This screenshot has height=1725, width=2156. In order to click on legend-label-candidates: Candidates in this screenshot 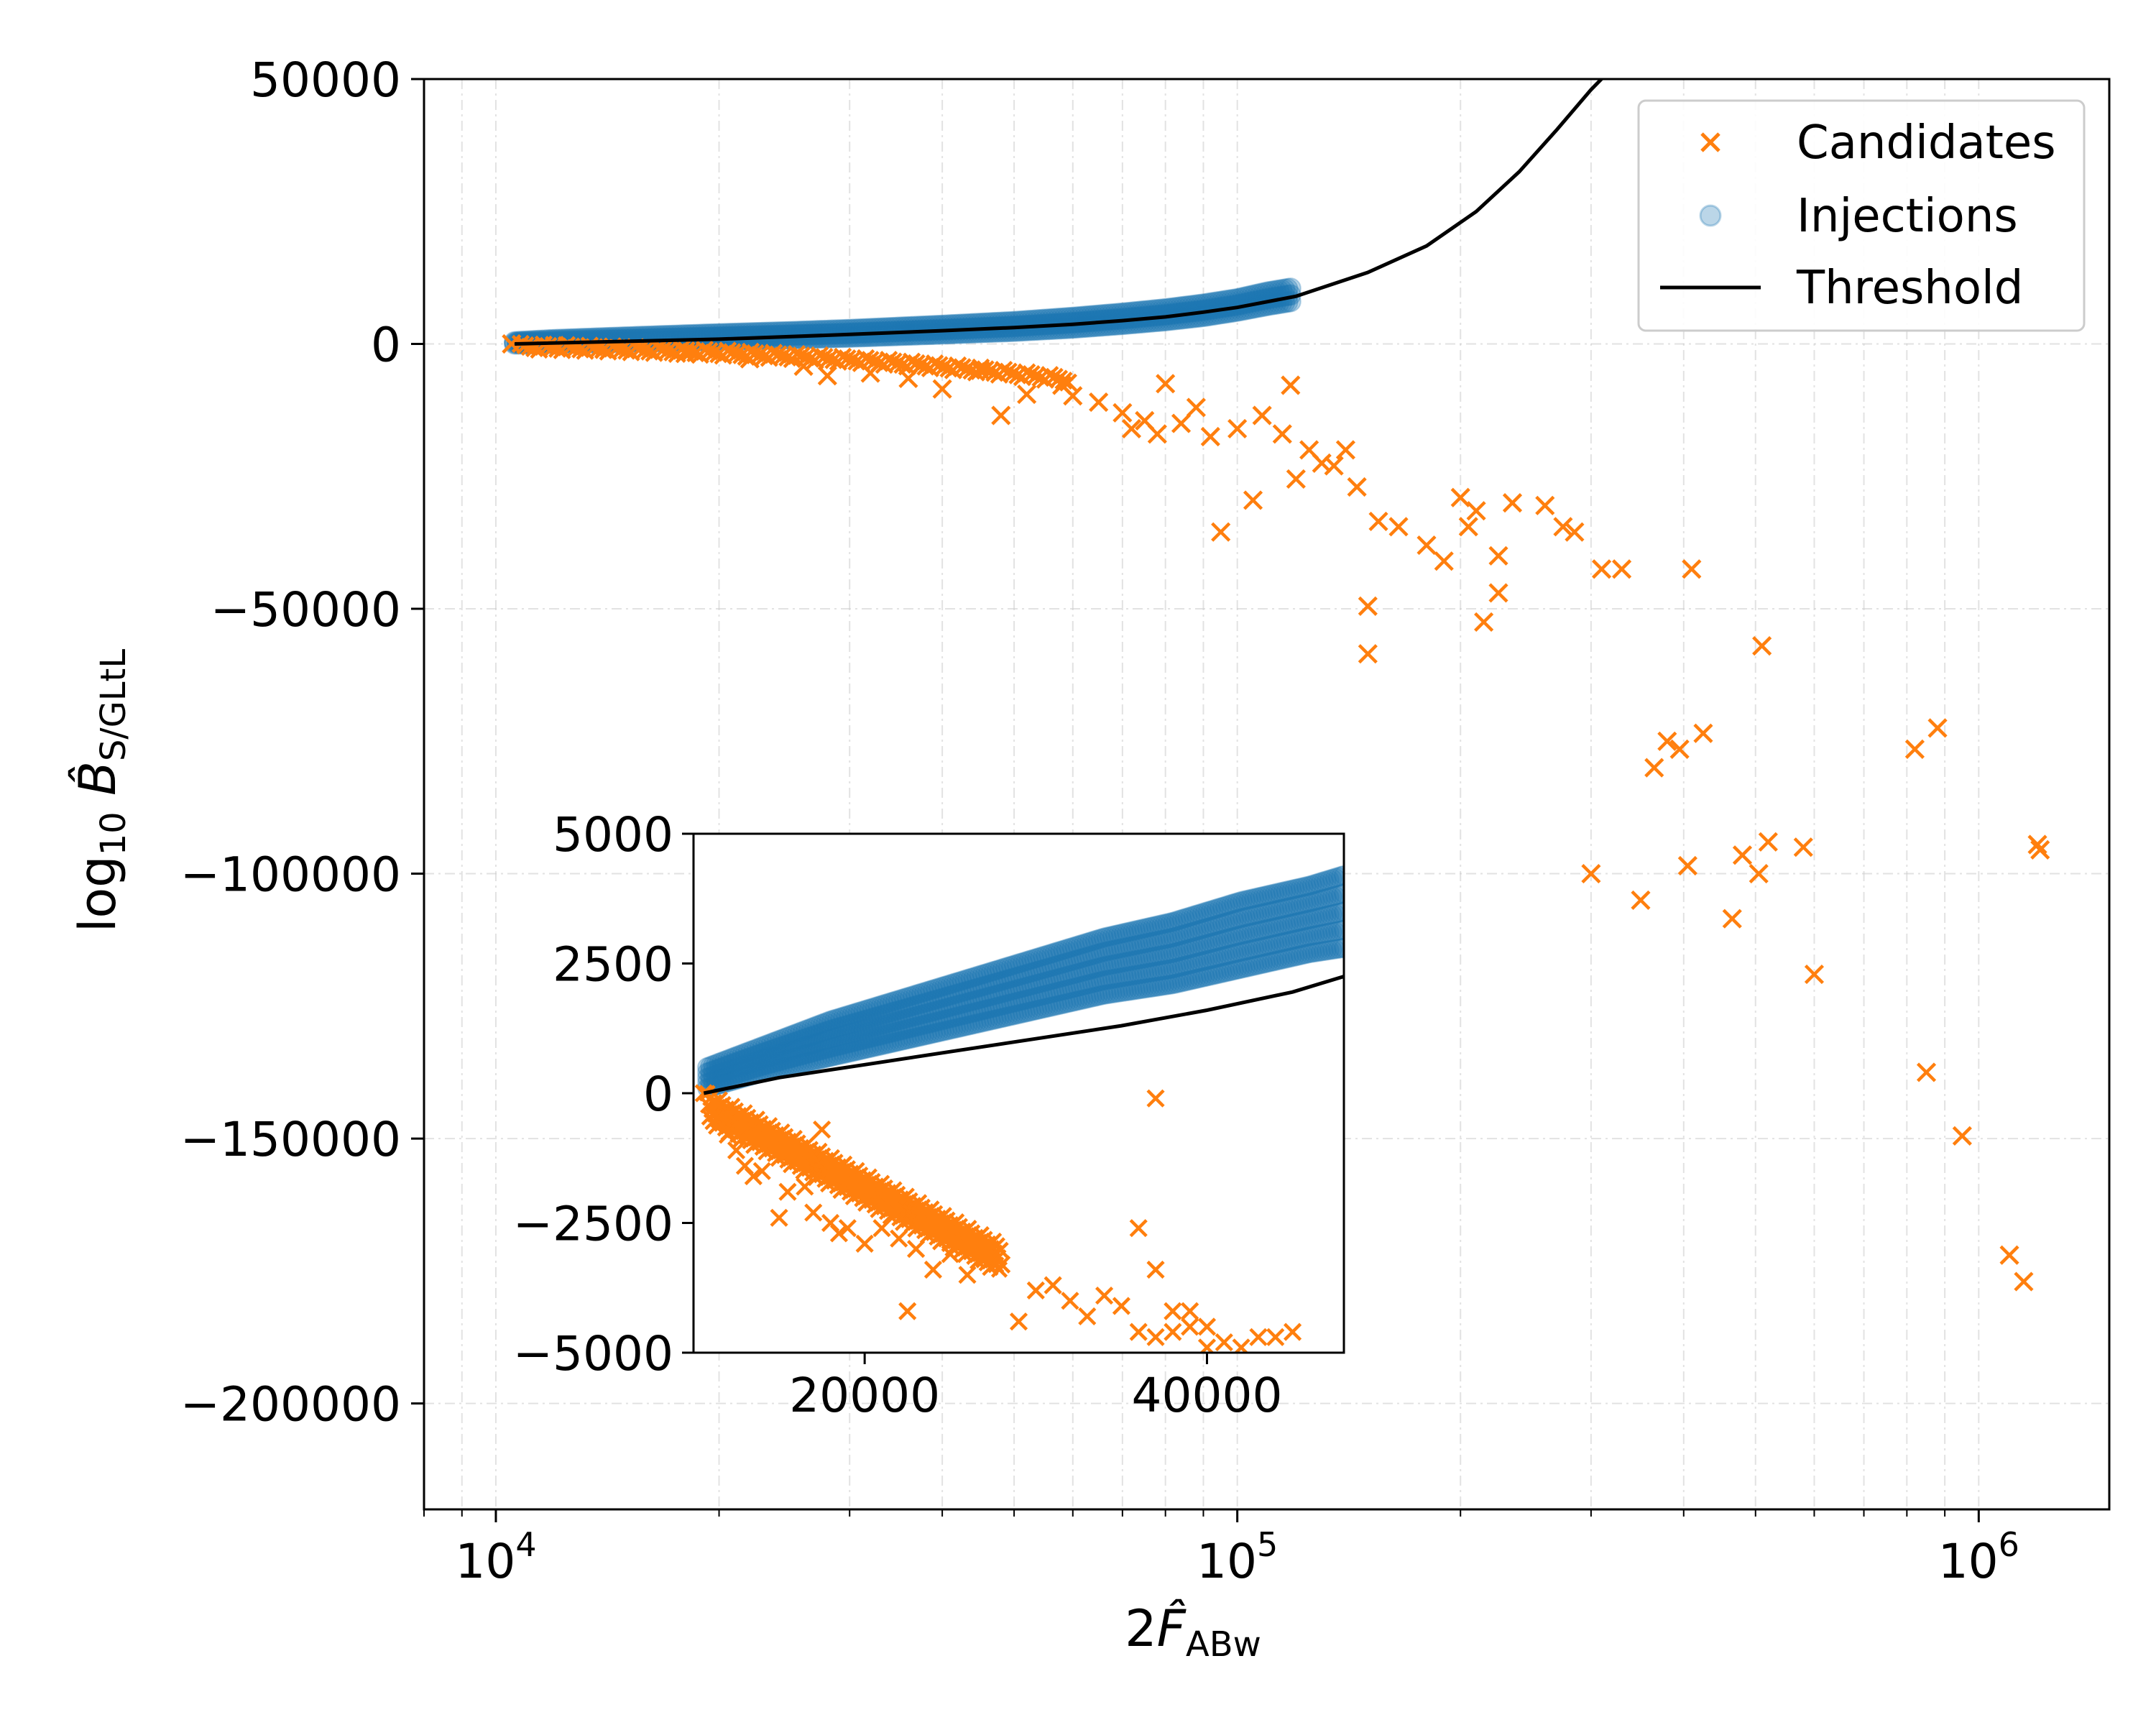, I will do `click(1926, 143)`.